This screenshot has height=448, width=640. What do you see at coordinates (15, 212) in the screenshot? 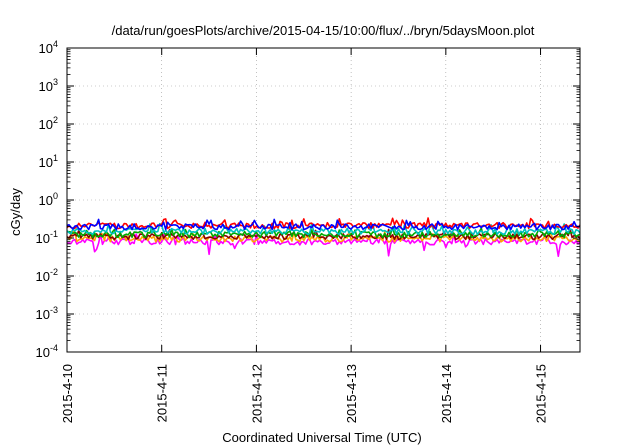
I see `y-axis-label: cGy/day` at bounding box center [15, 212].